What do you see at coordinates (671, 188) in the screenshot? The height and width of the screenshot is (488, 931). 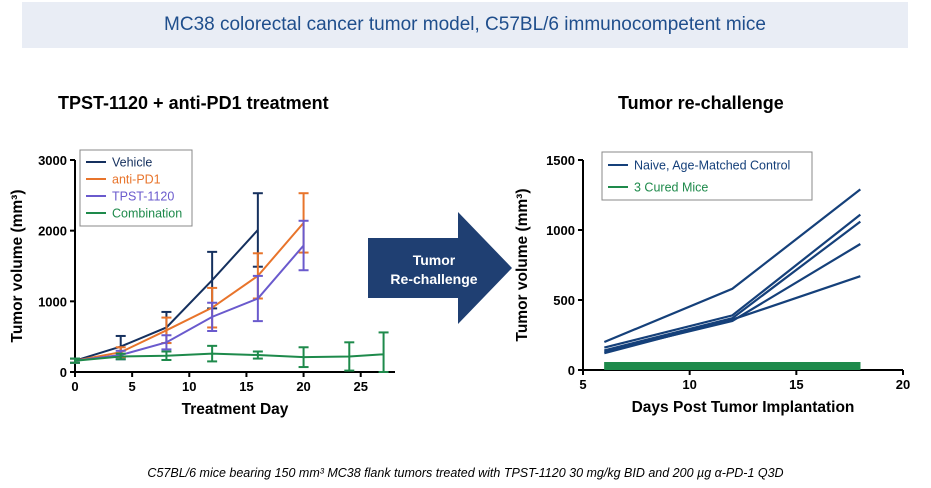 I see `legend-label: 3 Cured Mice` at bounding box center [671, 188].